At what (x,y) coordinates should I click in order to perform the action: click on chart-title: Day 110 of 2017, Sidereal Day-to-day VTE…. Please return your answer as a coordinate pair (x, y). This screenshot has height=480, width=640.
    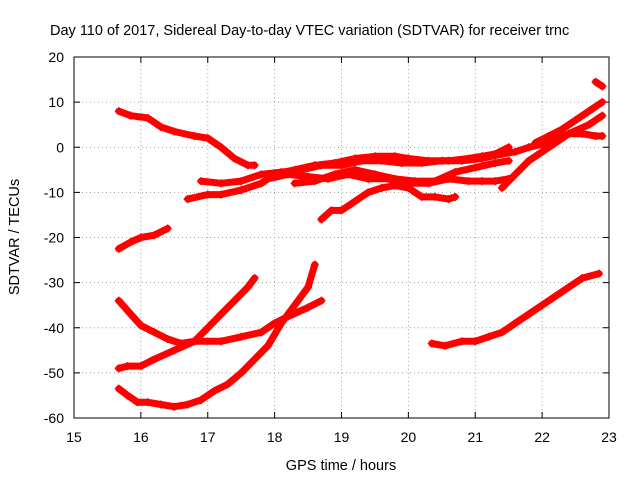
    Looking at the image, I should click on (309, 31).